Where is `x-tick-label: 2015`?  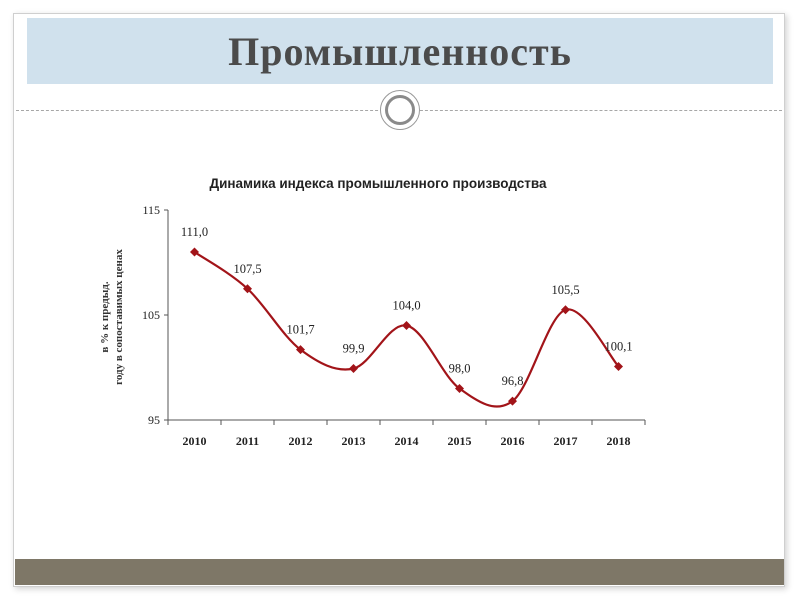
x-tick-label: 2015 is located at coordinates (460, 441).